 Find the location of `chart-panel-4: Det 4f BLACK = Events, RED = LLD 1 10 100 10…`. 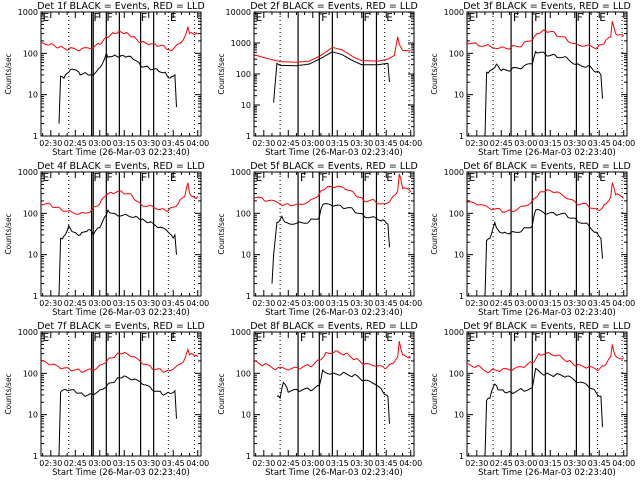

chart-panel-4: Det 4f BLACK = Events, RED = LLD 1 10 100 10… is located at coordinates (106, 240).